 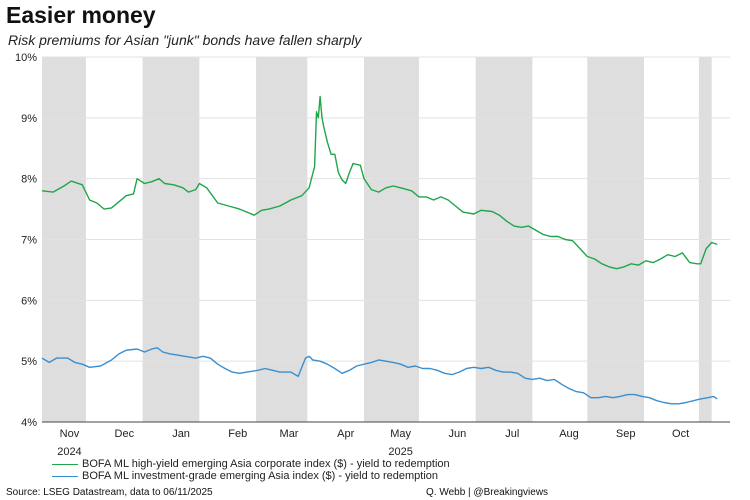 I want to click on x-tick-label: Feb, so click(x=237, y=434).